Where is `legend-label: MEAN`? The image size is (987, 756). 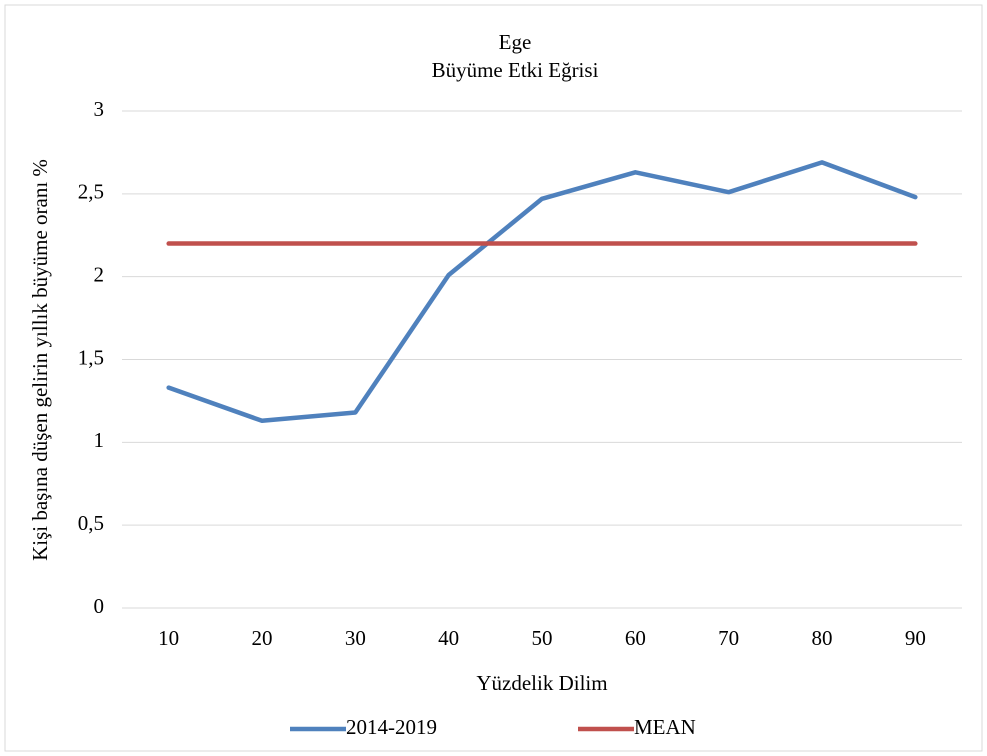 legend-label: MEAN is located at coordinates (665, 727).